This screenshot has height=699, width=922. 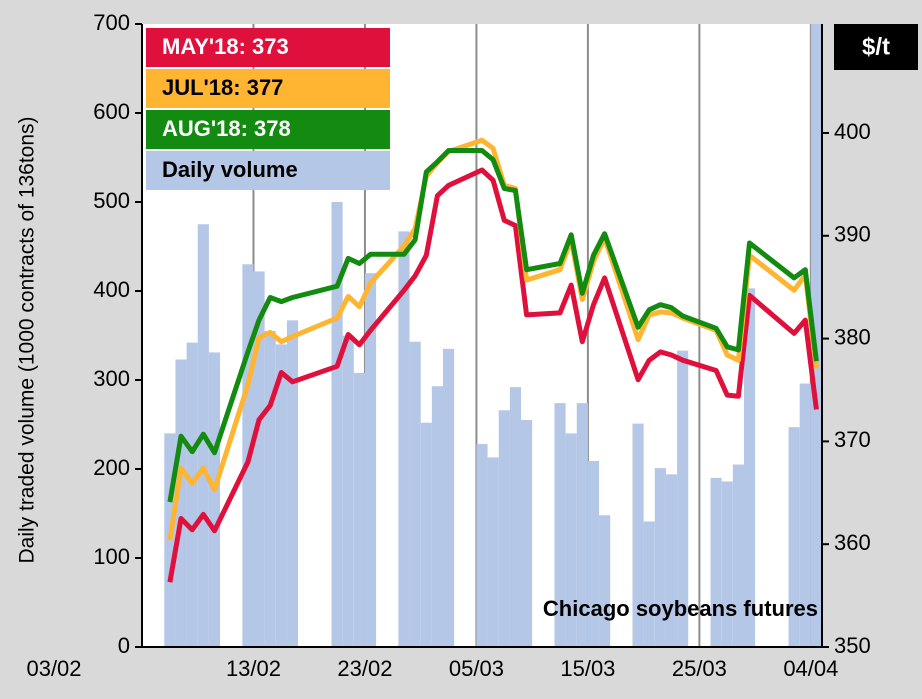 I want to click on y-tick-label: 300, so click(x=111, y=378).